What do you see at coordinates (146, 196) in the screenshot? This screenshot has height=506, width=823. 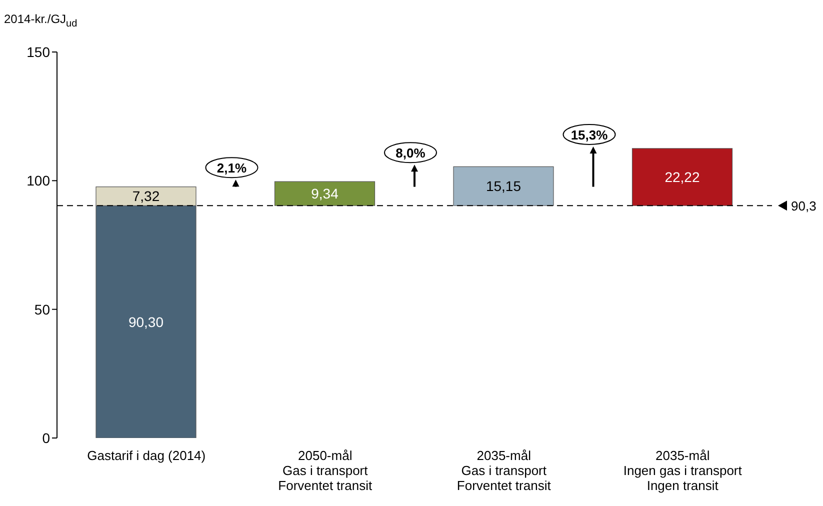 I see `data-label: 7,32` at bounding box center [146, 196].